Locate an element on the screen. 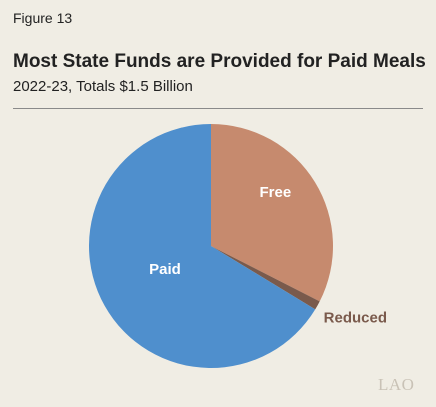  chart-subtitle: 2022-23, Totals $1.5 Billion is located at coordinates (103, 86).